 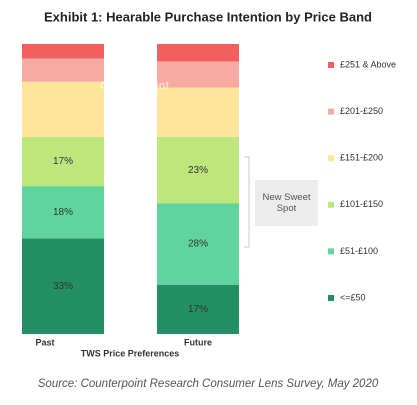 I want to click on data-label: 23%, so click(x=198, y=170).